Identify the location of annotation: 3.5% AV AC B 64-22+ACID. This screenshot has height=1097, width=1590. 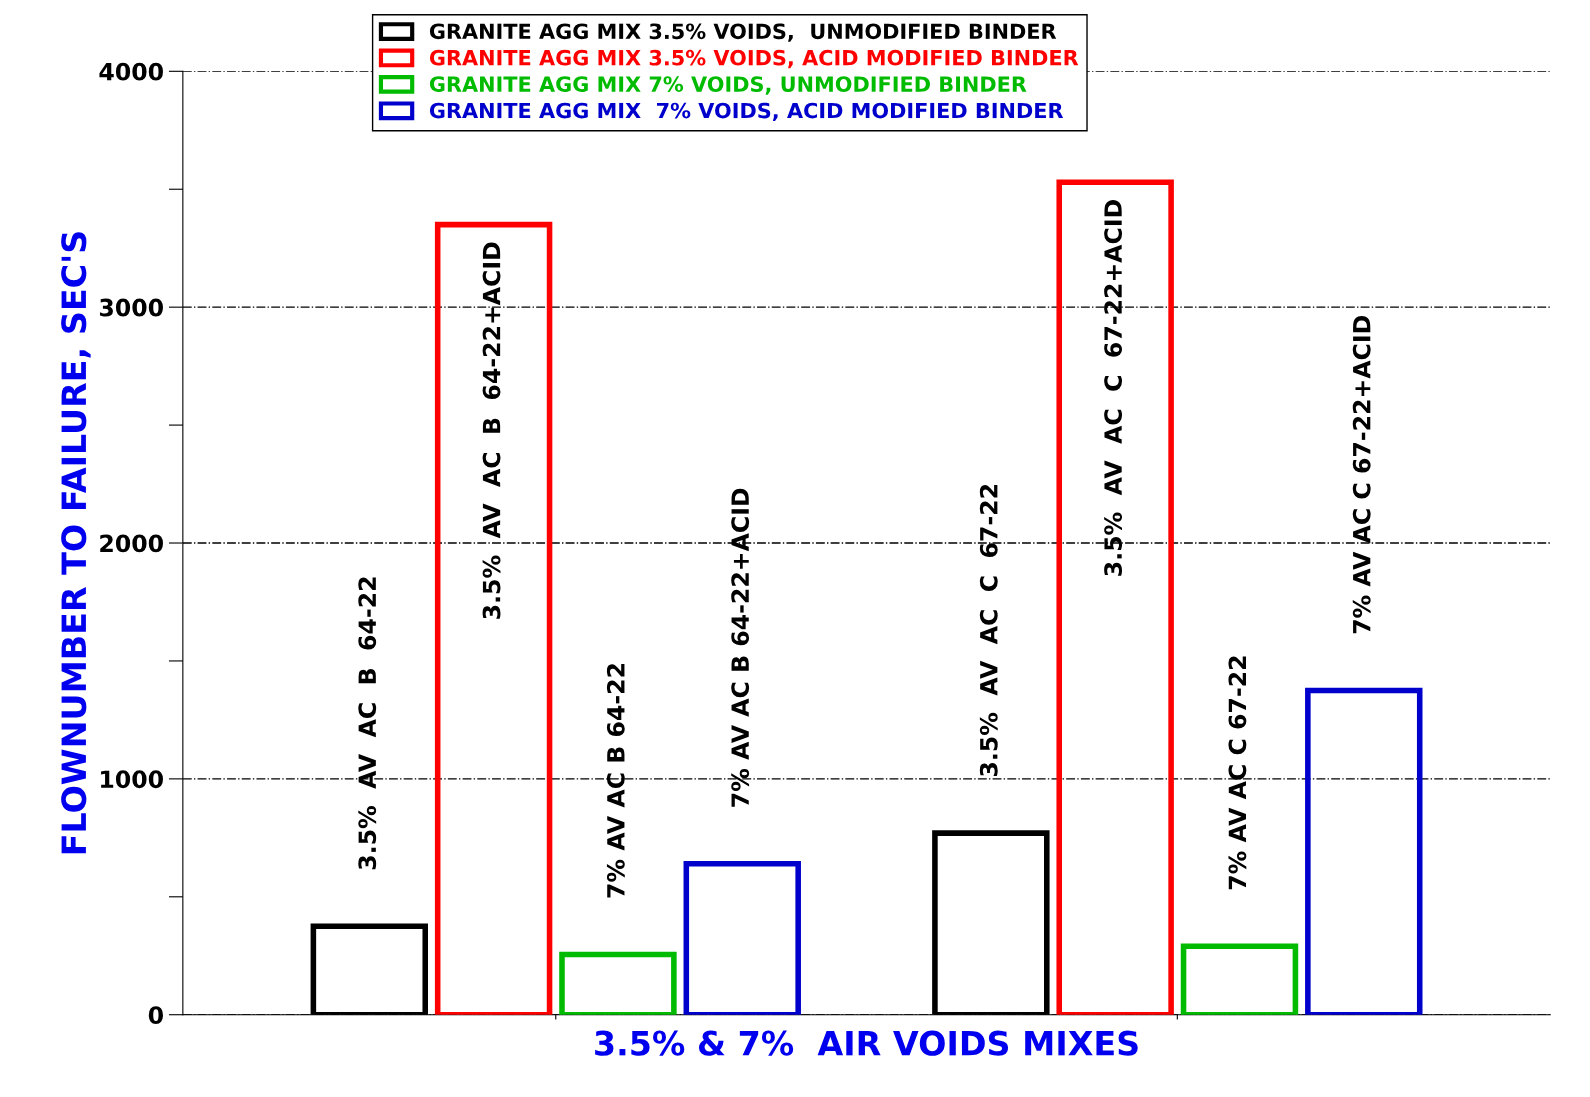
(491, 430).